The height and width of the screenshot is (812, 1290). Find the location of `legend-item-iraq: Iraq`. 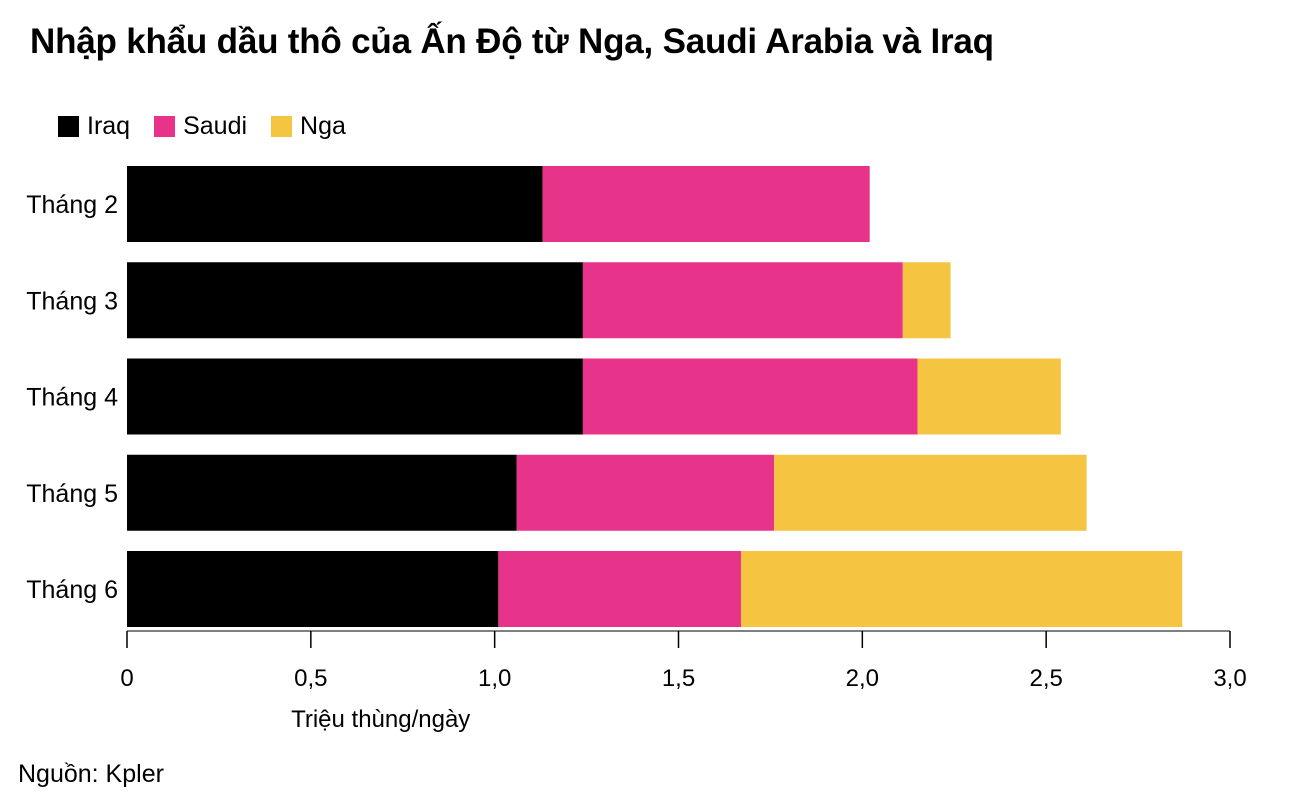

legend-item-iraq: Iraq is located at coordinates (94, 126).